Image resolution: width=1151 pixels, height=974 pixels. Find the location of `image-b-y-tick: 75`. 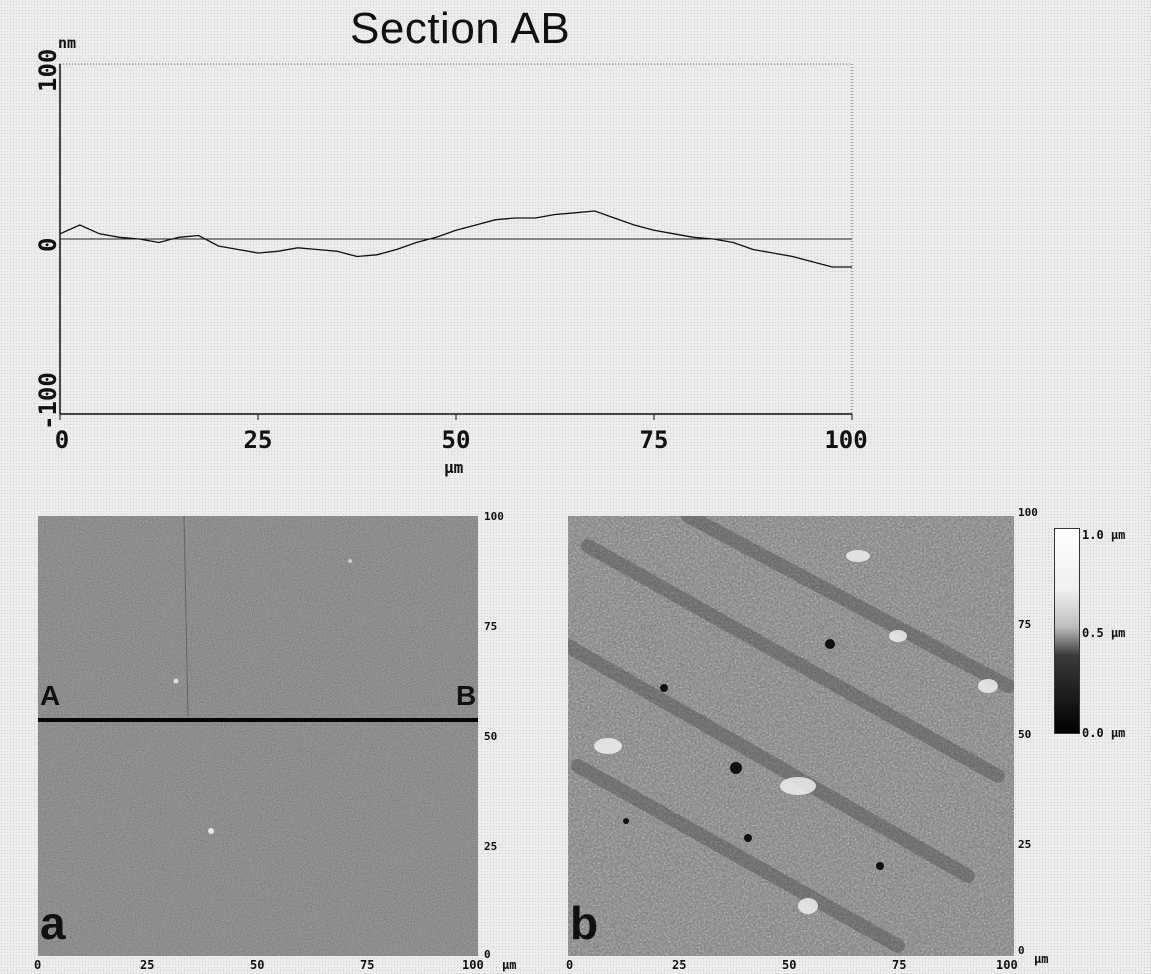

image-b-y-tick: 75 is located at coordinates (1025, 624).